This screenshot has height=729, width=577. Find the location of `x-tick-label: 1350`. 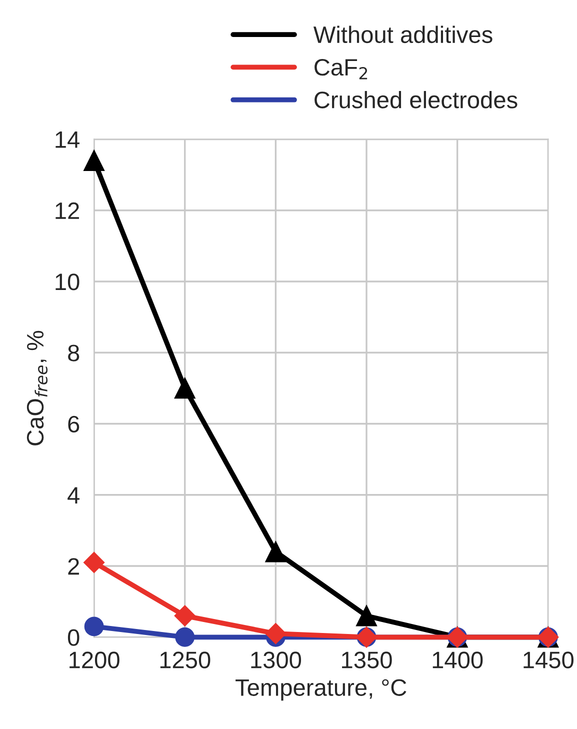

x-tick-label: 1350 is located at coordinates (367, 660).